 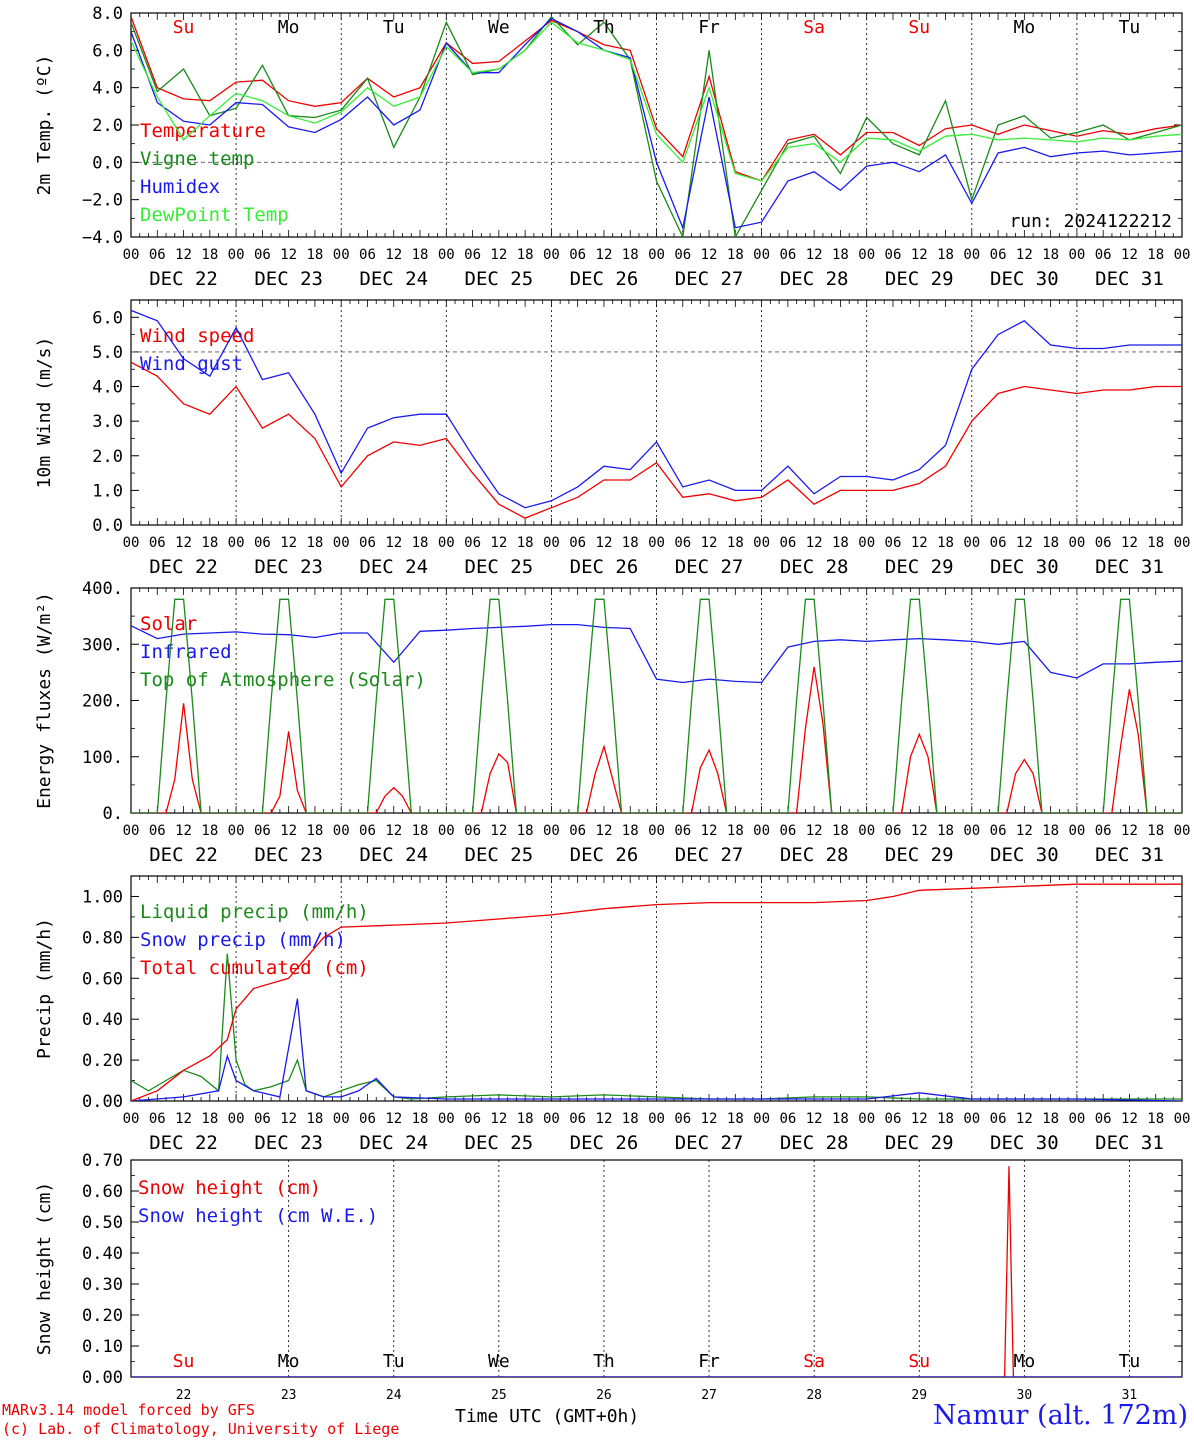 What do you see at coordinates (102, 758) in the screenshot?
I see `y-tick-label: 100.` at bounding box center [102, 758].